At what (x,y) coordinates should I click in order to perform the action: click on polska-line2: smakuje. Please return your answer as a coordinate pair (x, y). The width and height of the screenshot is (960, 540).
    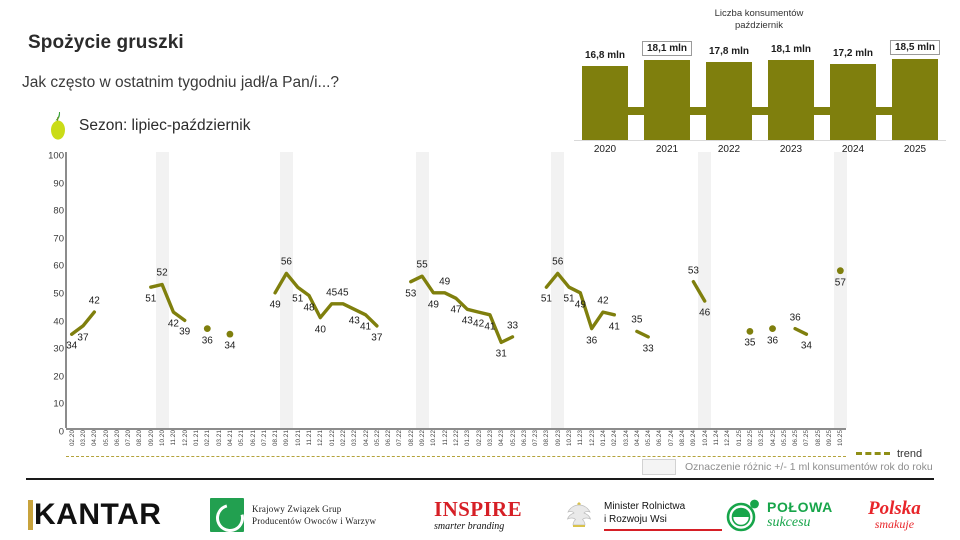
    Looking at the image, I should click on (894, 524).